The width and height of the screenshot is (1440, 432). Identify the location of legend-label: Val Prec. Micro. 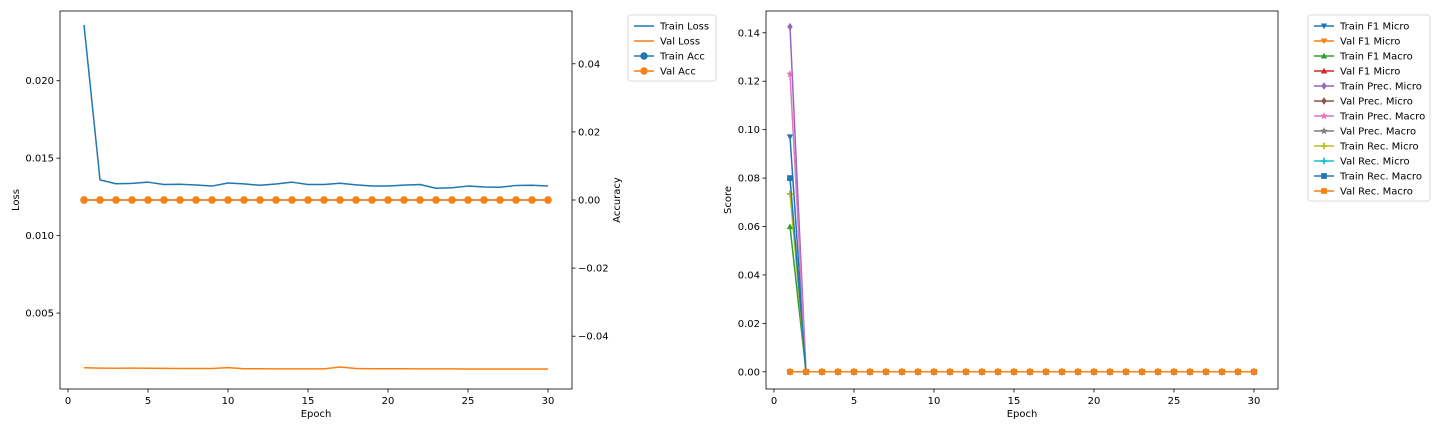
(1376, 102).